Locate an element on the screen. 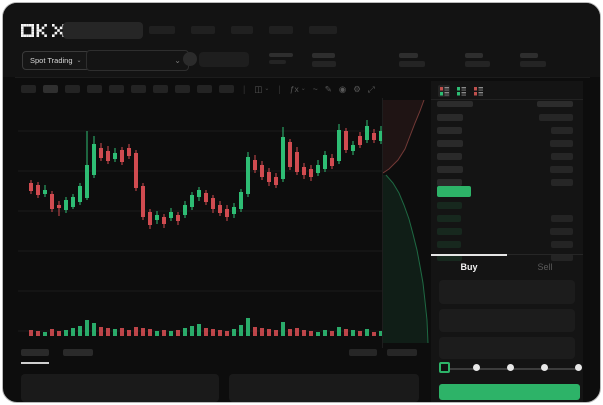 This screenshot has width=603, height=405. screenshot-icon: ◉ is located at coordinates (342, 89).